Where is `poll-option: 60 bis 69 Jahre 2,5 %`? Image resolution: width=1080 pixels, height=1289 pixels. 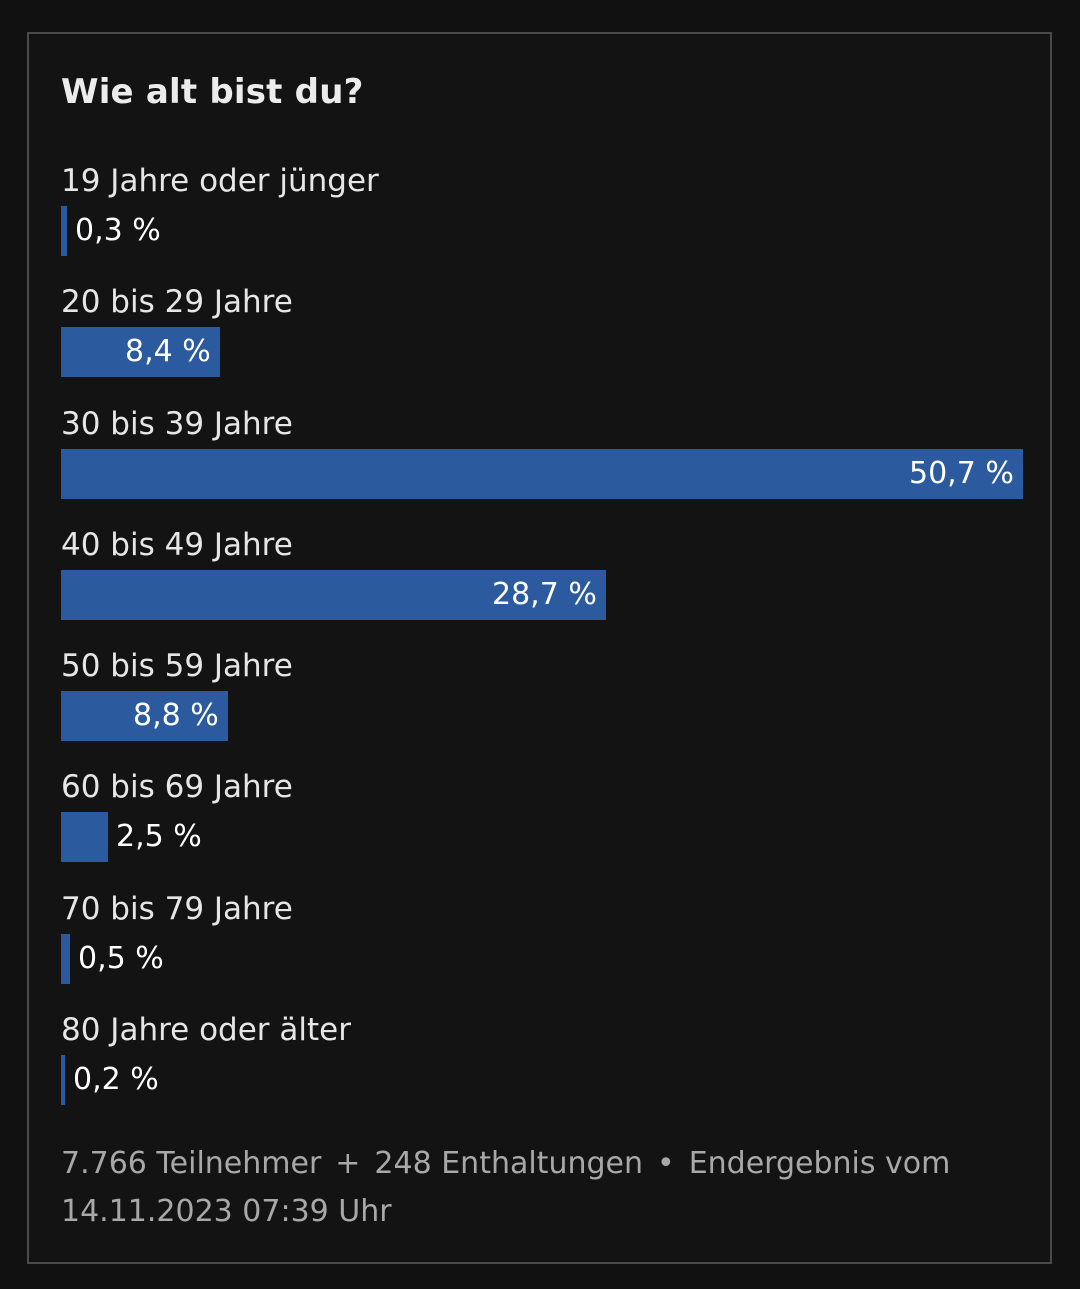 poll-option: 60 bis 69 Jahre 2,5 % is located at coordinates (542, 826).